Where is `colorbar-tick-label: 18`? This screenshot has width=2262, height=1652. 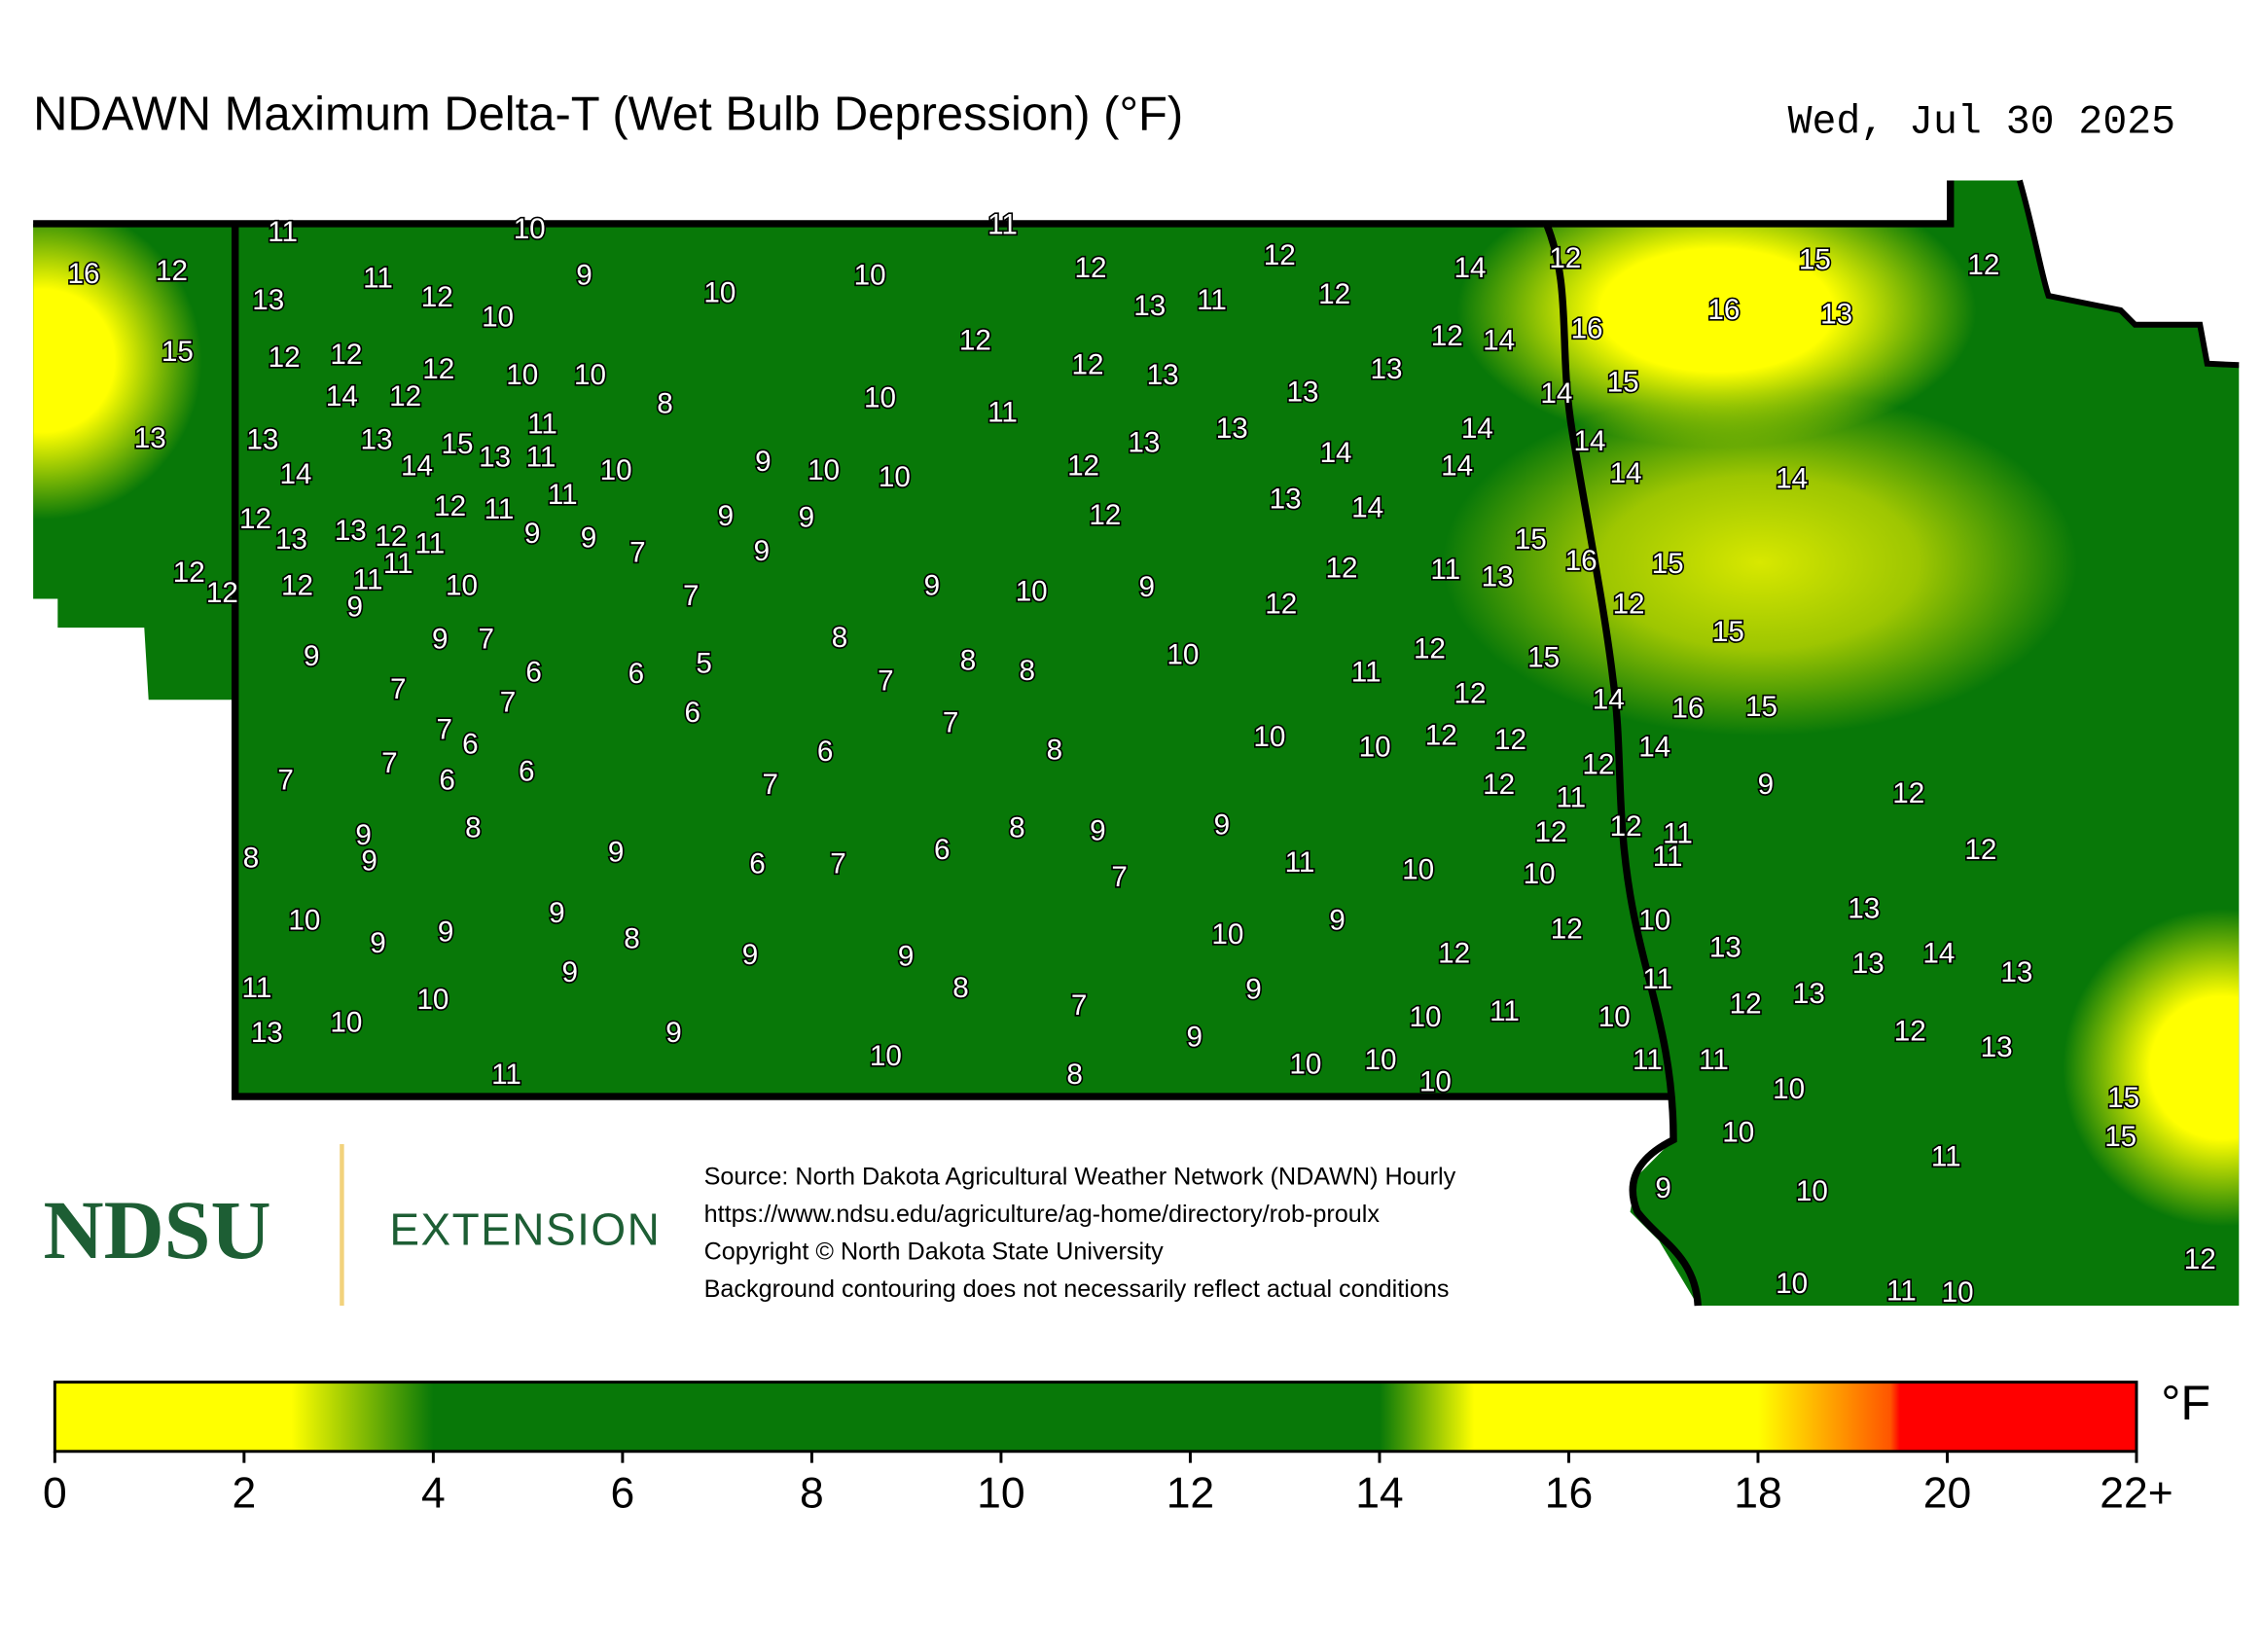
colorbar-tick-label: 18 is located at coordinates (1757, 1494).